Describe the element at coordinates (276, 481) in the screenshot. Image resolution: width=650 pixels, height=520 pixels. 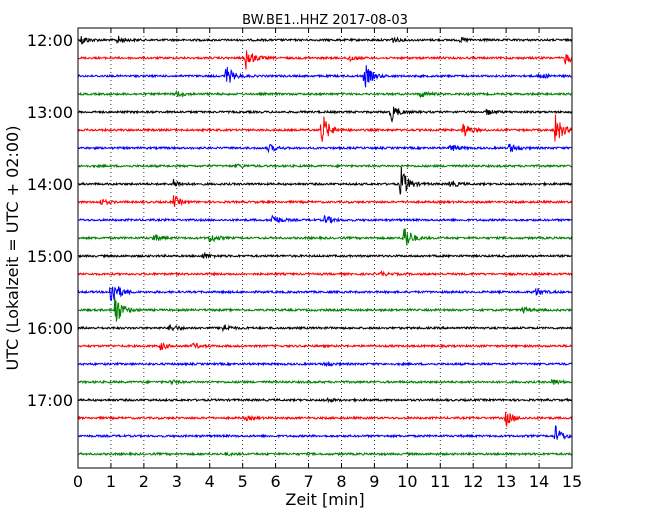
I see `x-tick-label: 6` at that location.